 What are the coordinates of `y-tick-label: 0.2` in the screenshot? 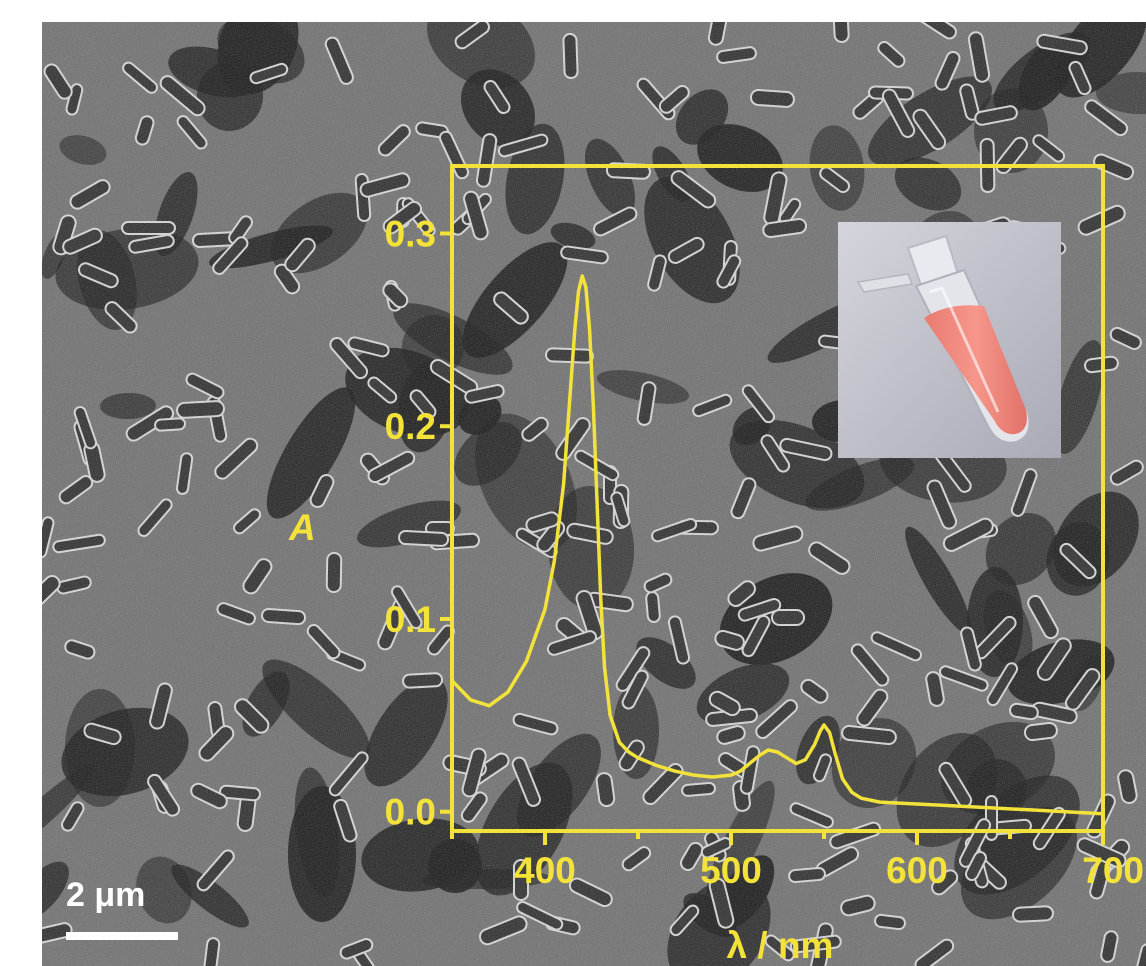 It's located at (410, 426).